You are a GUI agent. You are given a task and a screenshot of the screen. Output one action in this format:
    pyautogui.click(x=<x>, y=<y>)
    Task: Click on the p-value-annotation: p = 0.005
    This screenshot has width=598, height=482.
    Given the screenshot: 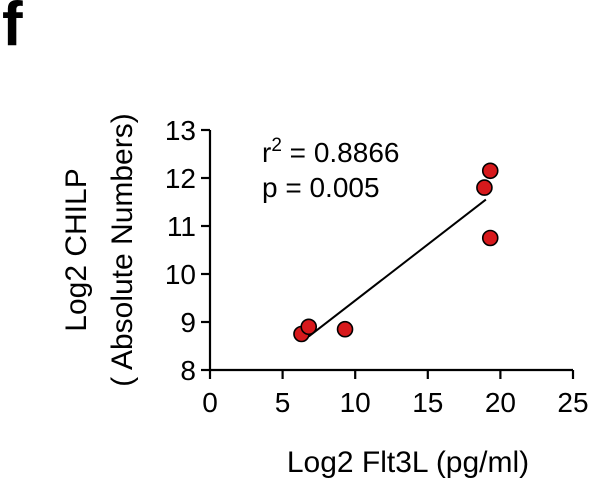 What is the action you would take?
    pyautogui.click(x=321, y=187)
    